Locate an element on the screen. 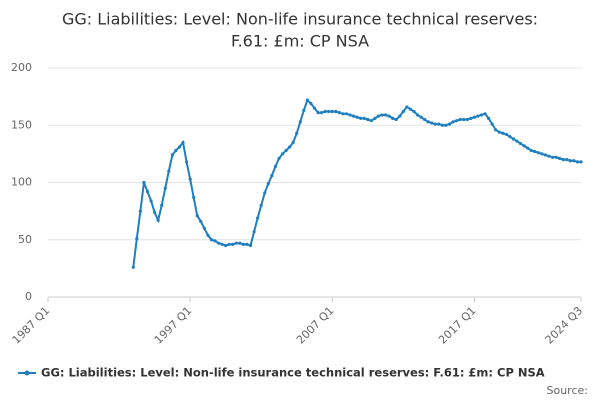 This screenshot has width=600, height=400. y-tick-label: 0 is located at coordinates (28, 296).